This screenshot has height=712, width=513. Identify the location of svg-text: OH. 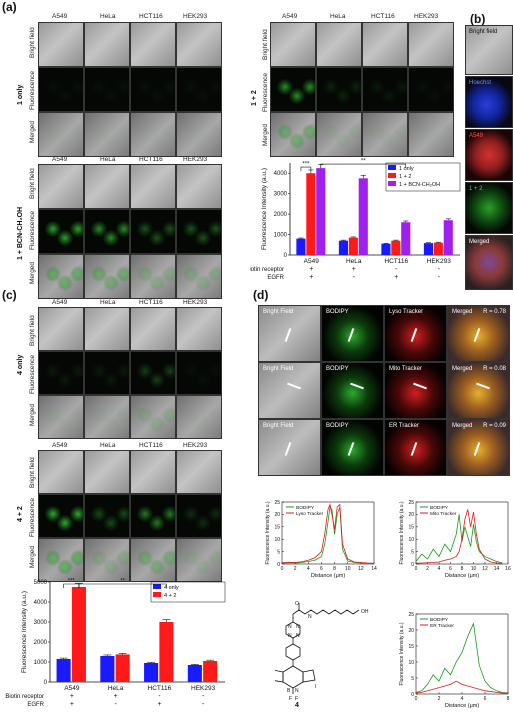
(365, 612).